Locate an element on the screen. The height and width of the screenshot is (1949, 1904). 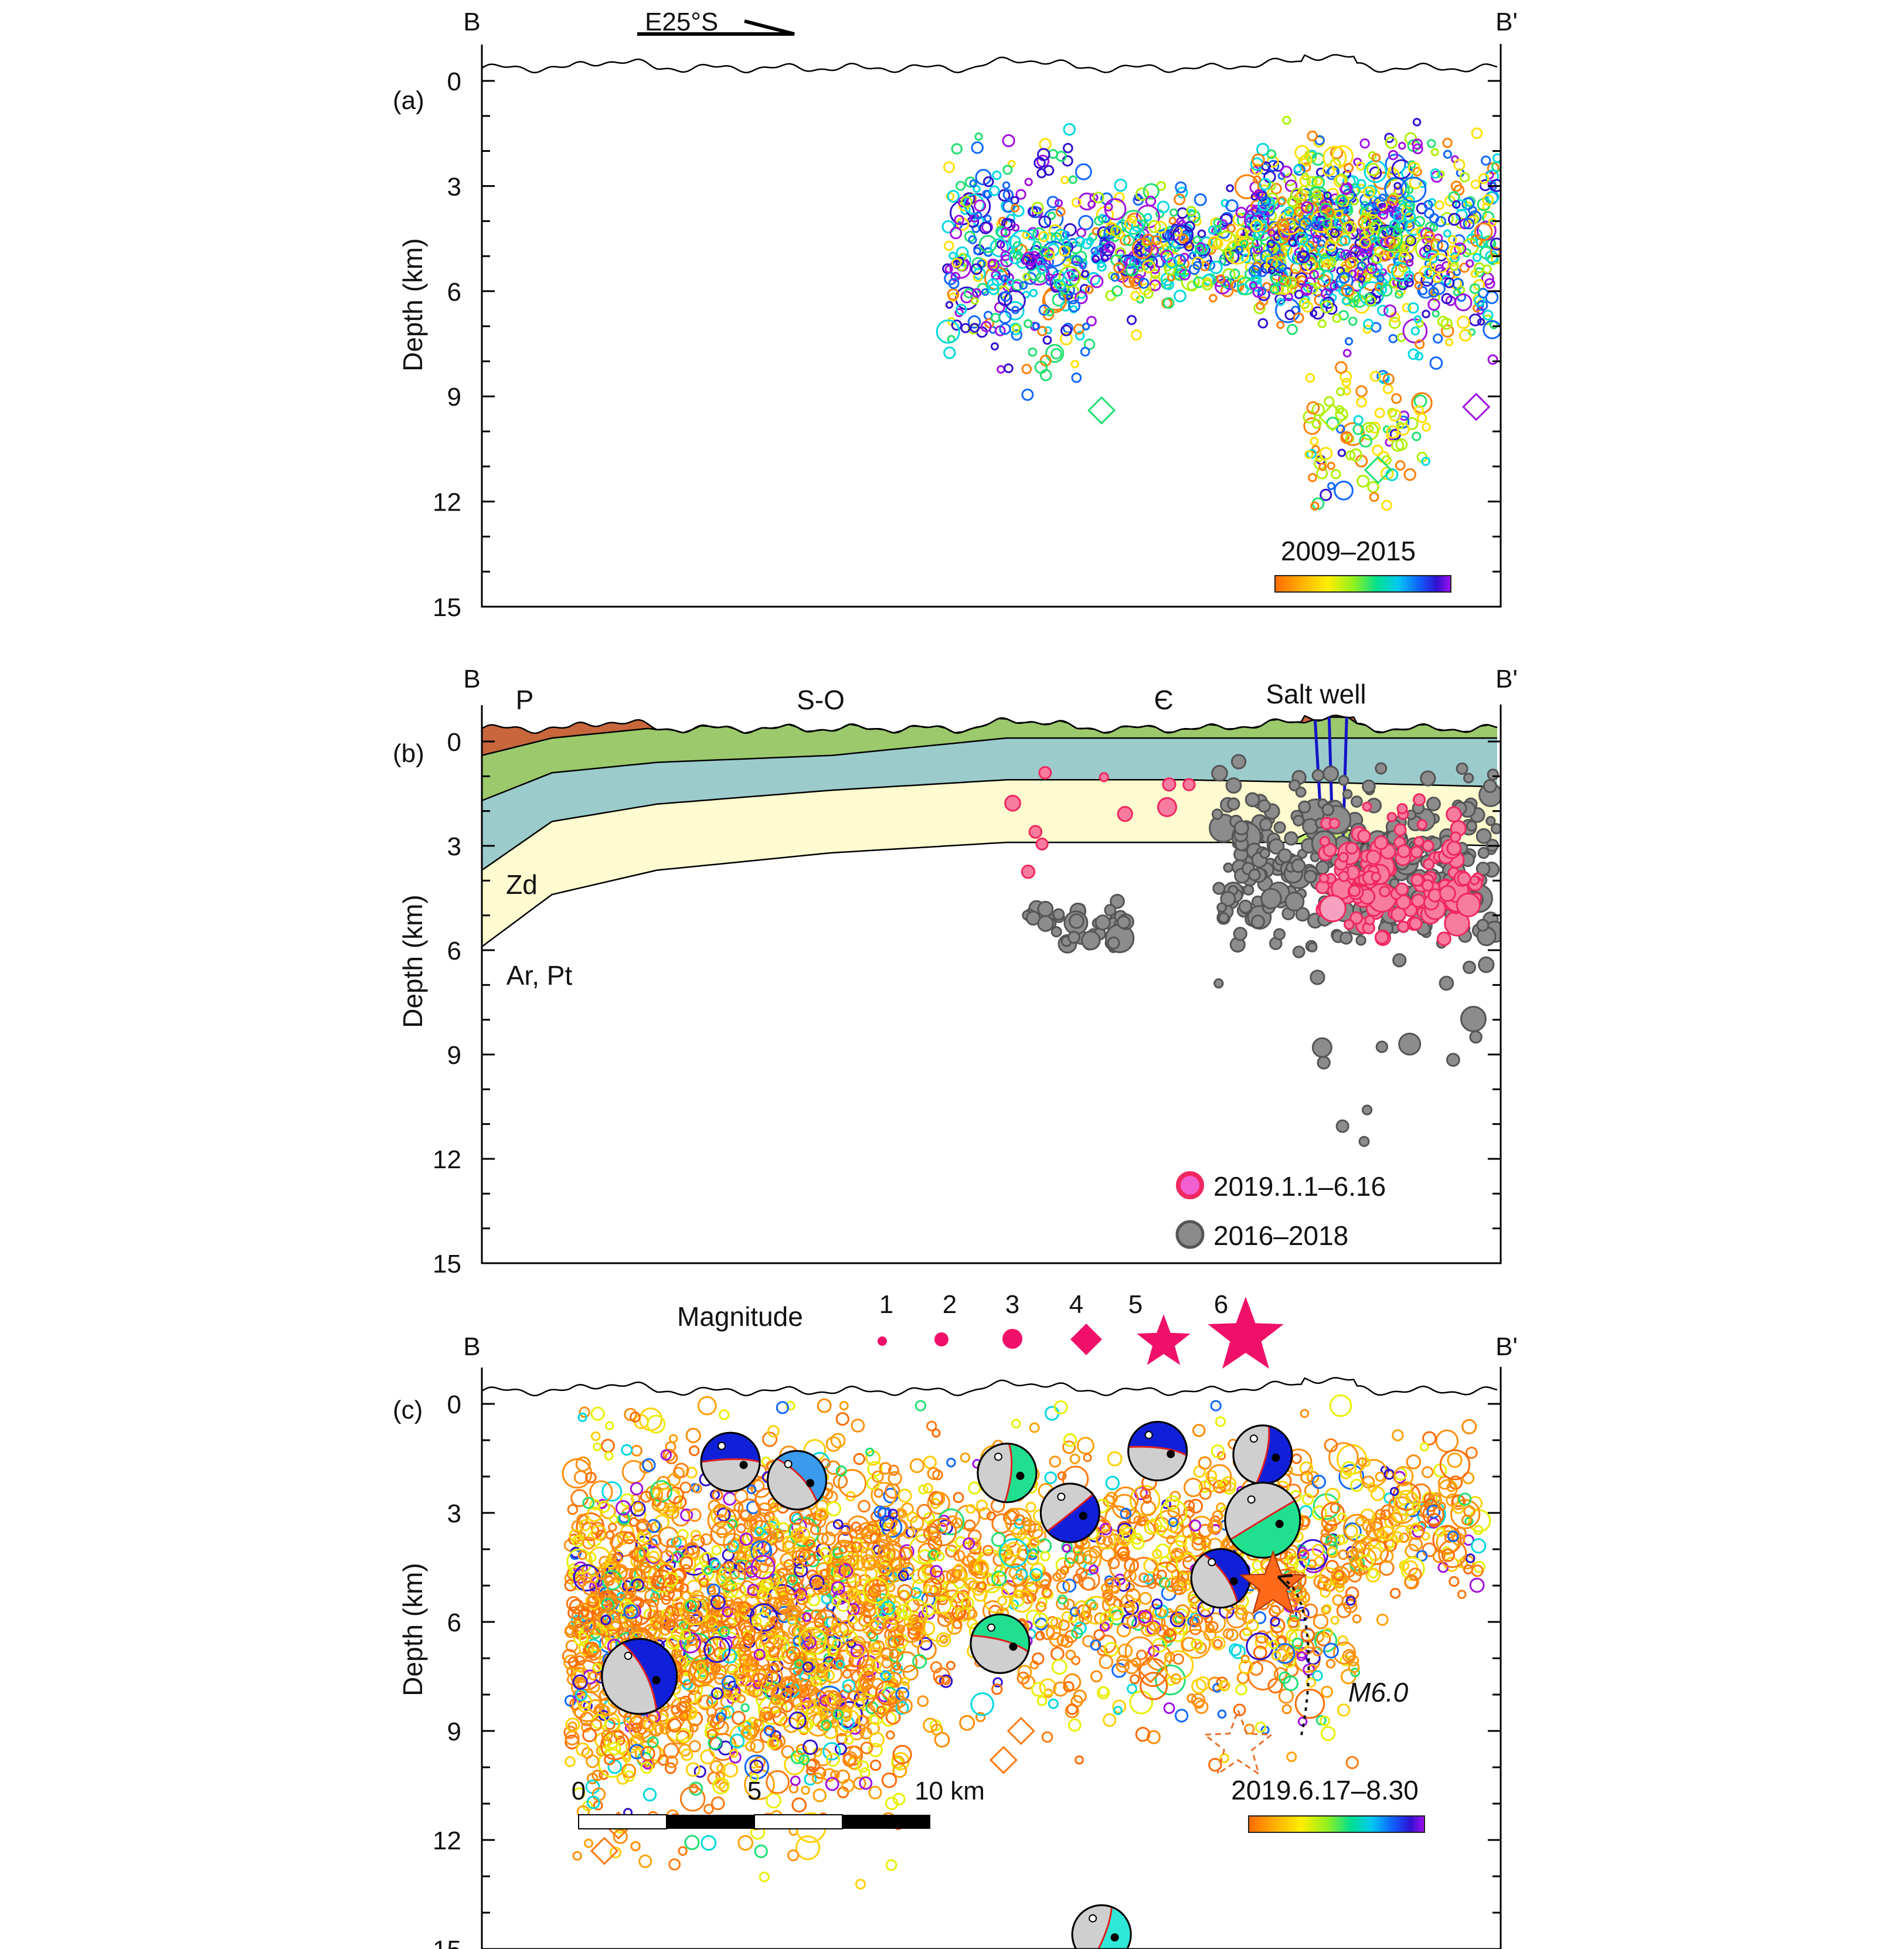
layer-cambrian is located at coordinates (989, 804).